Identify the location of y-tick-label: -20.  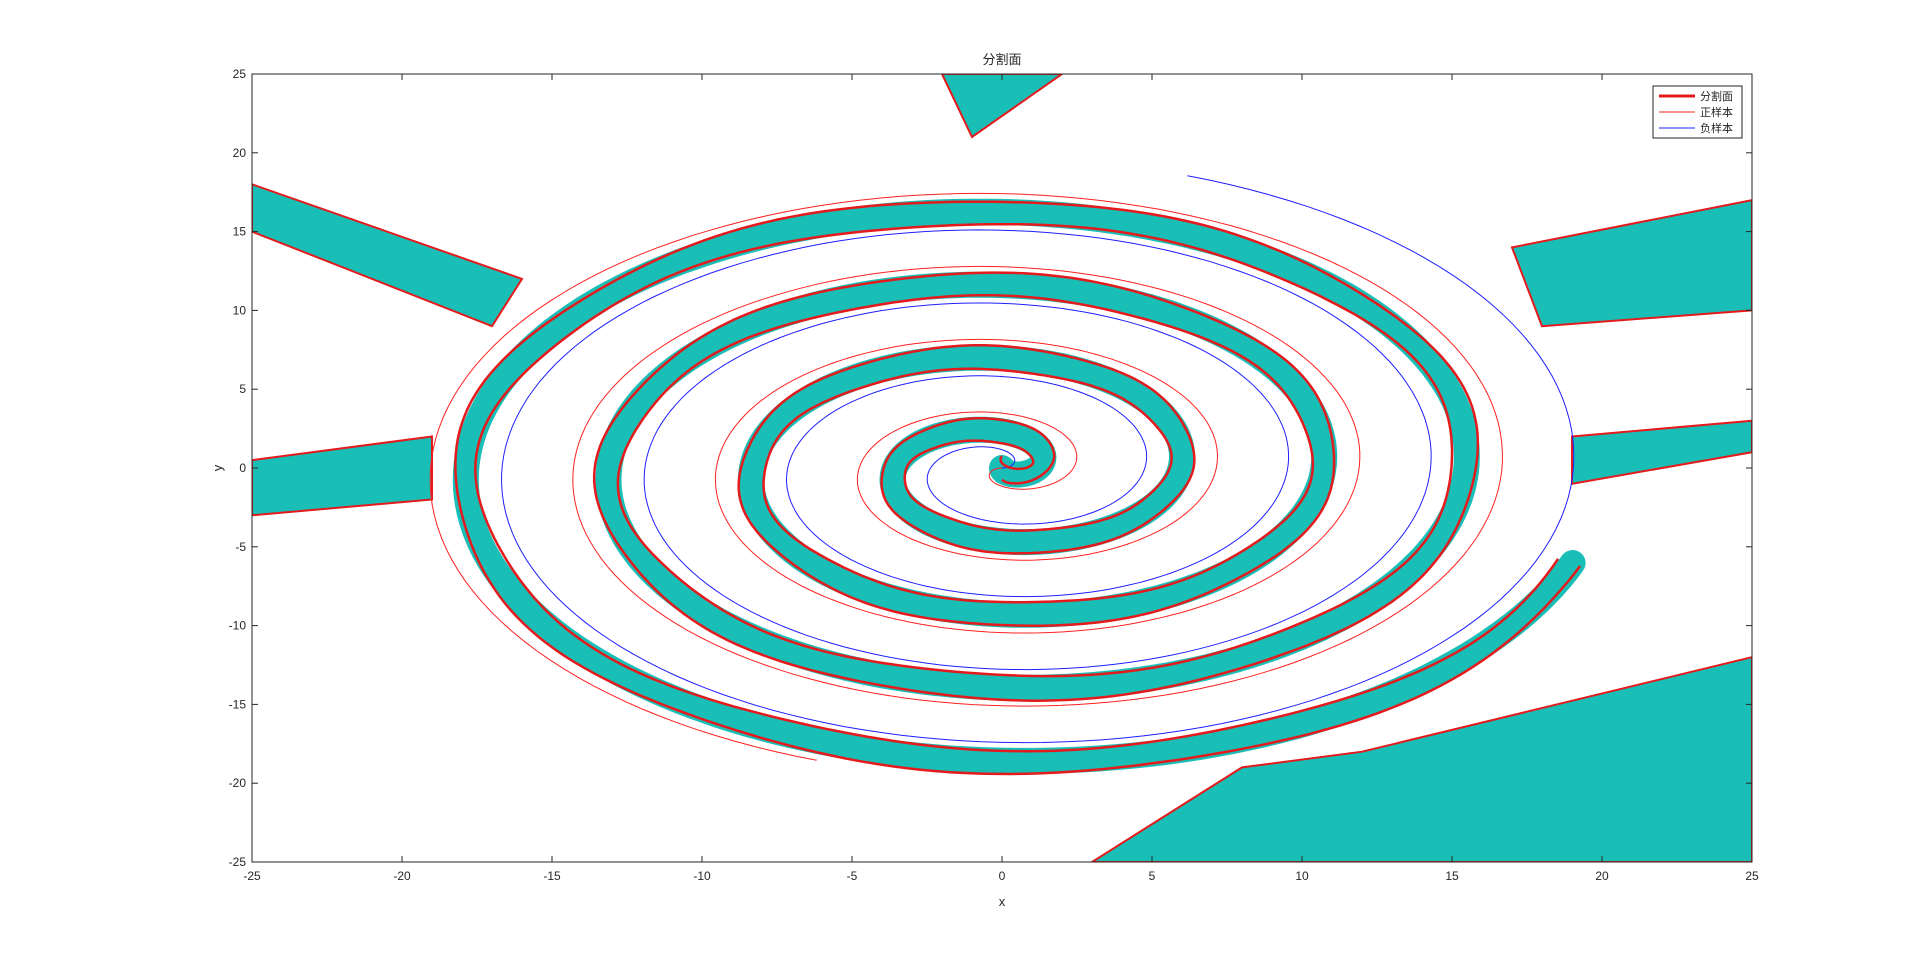
(238, 783).